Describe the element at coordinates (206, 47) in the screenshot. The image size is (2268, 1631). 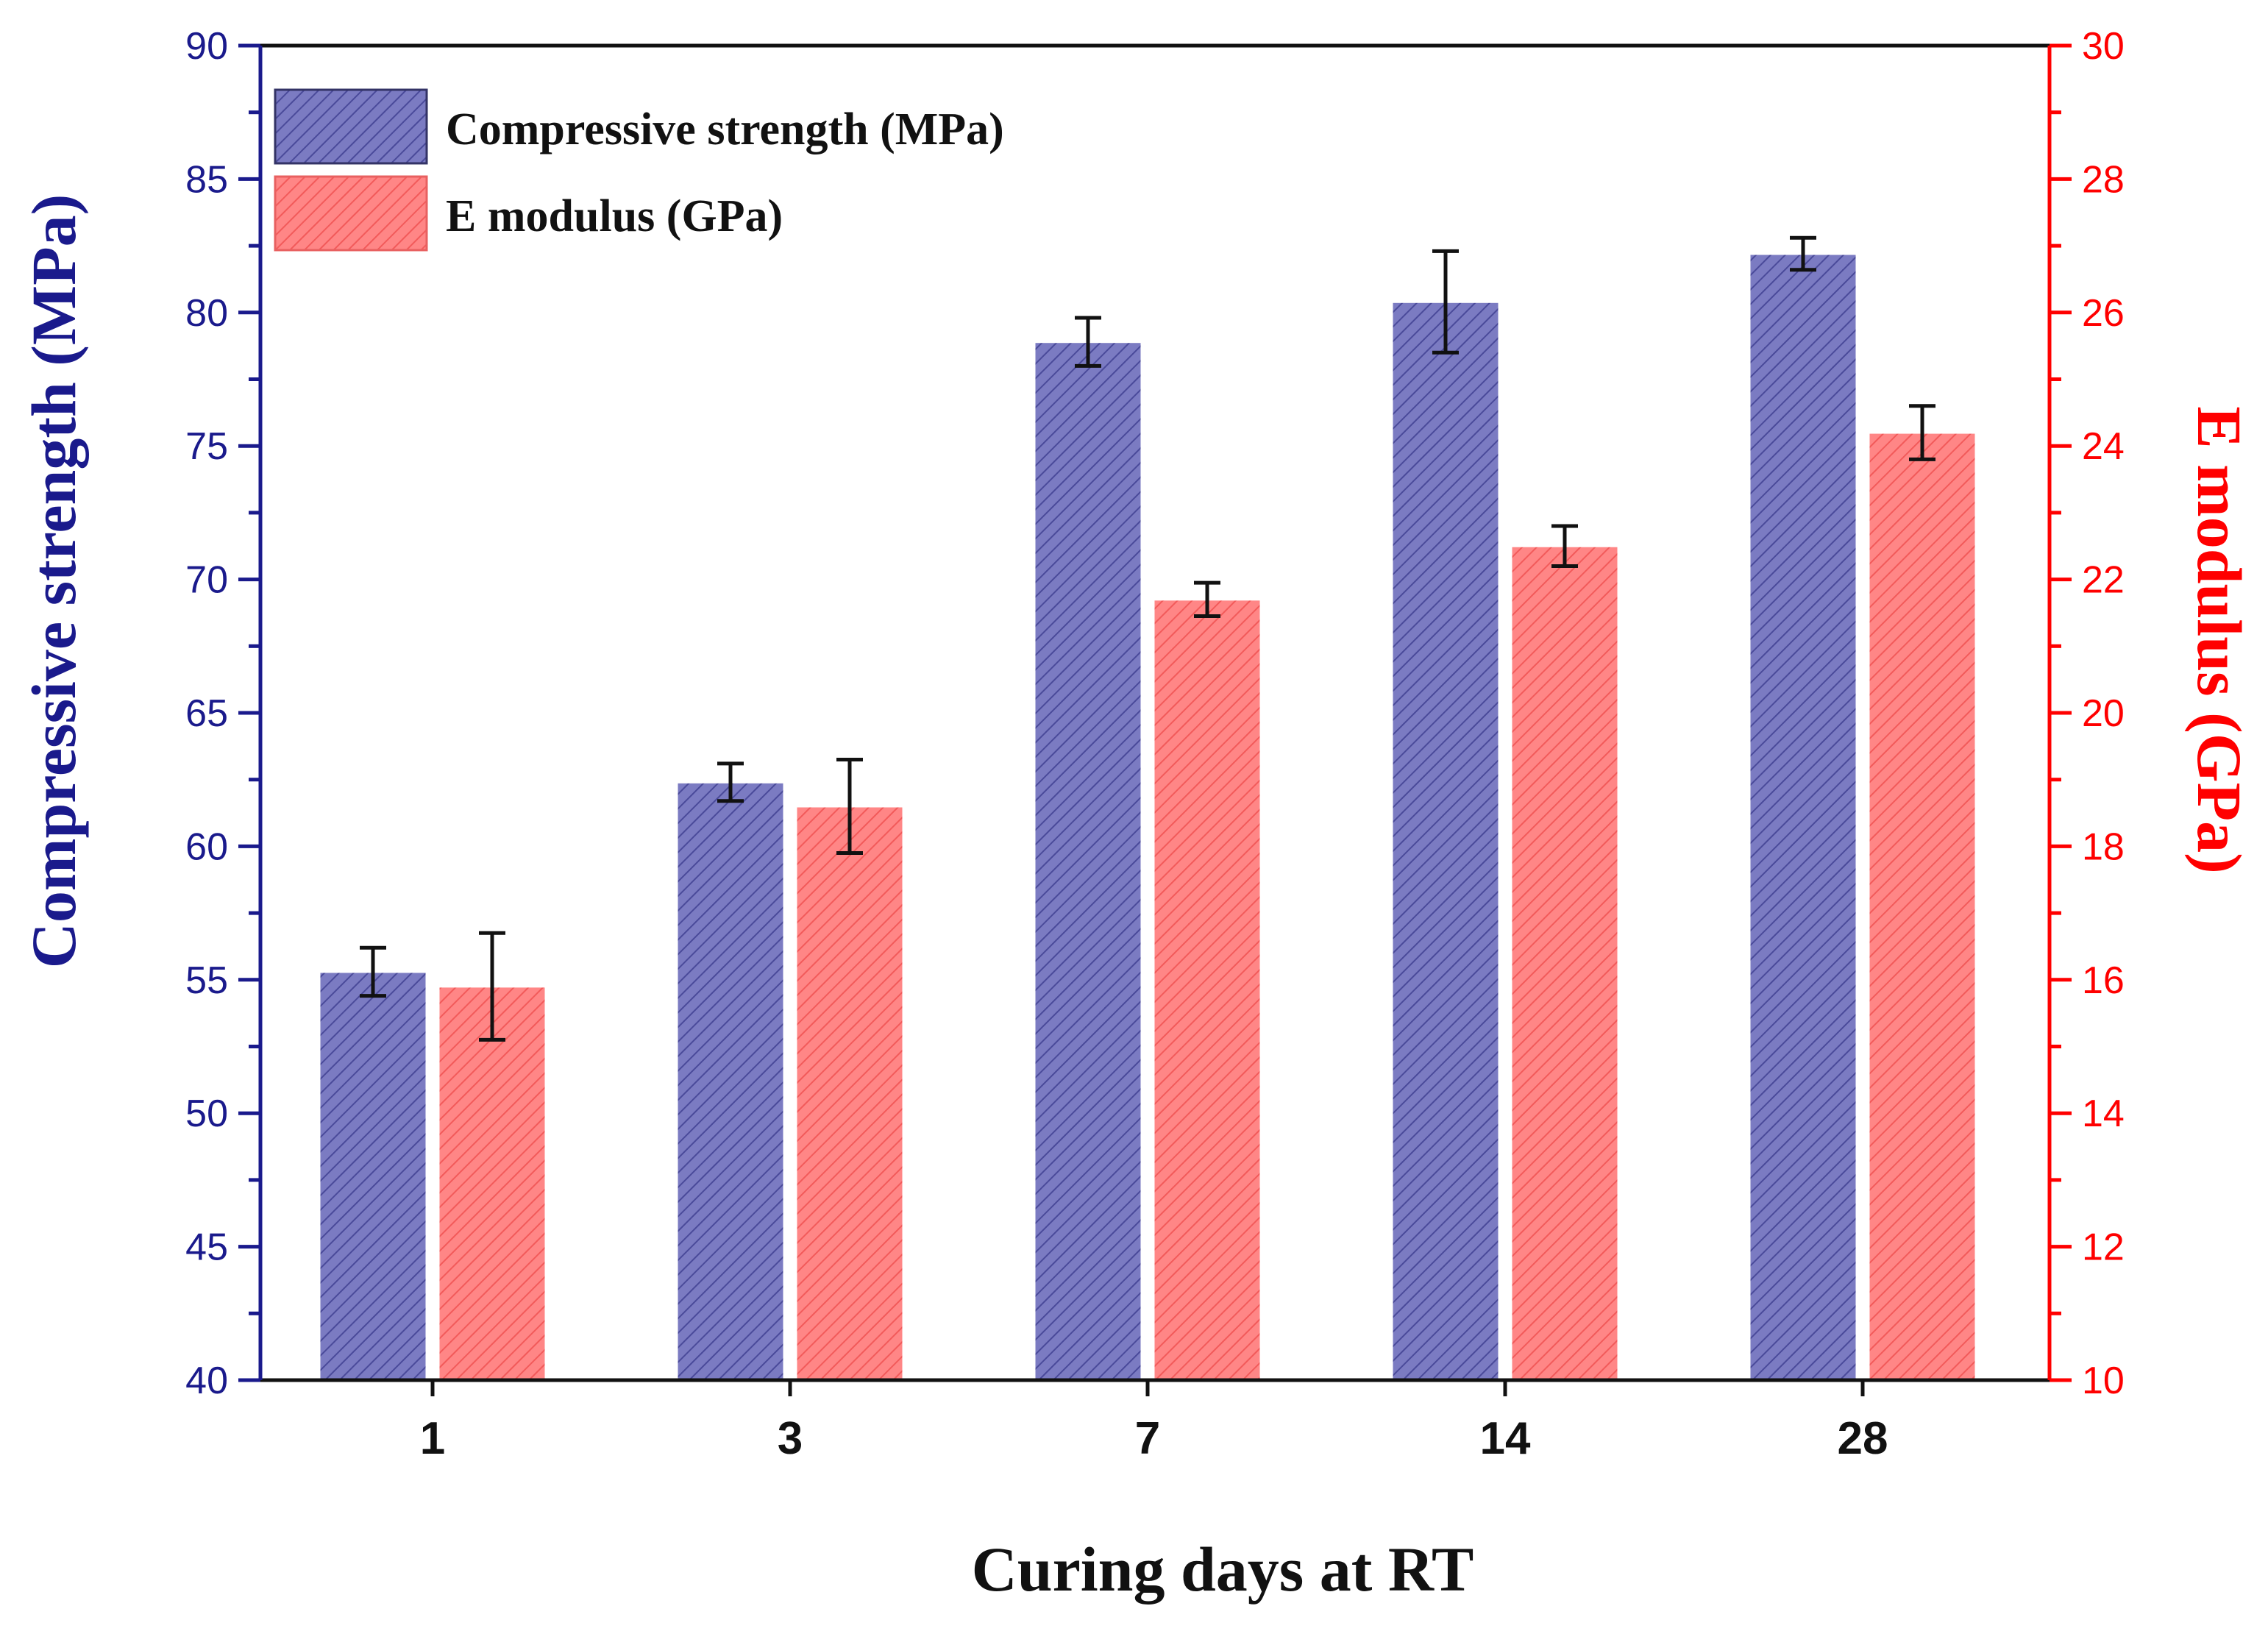
I see `left-tick-label-90: 90` at that location.